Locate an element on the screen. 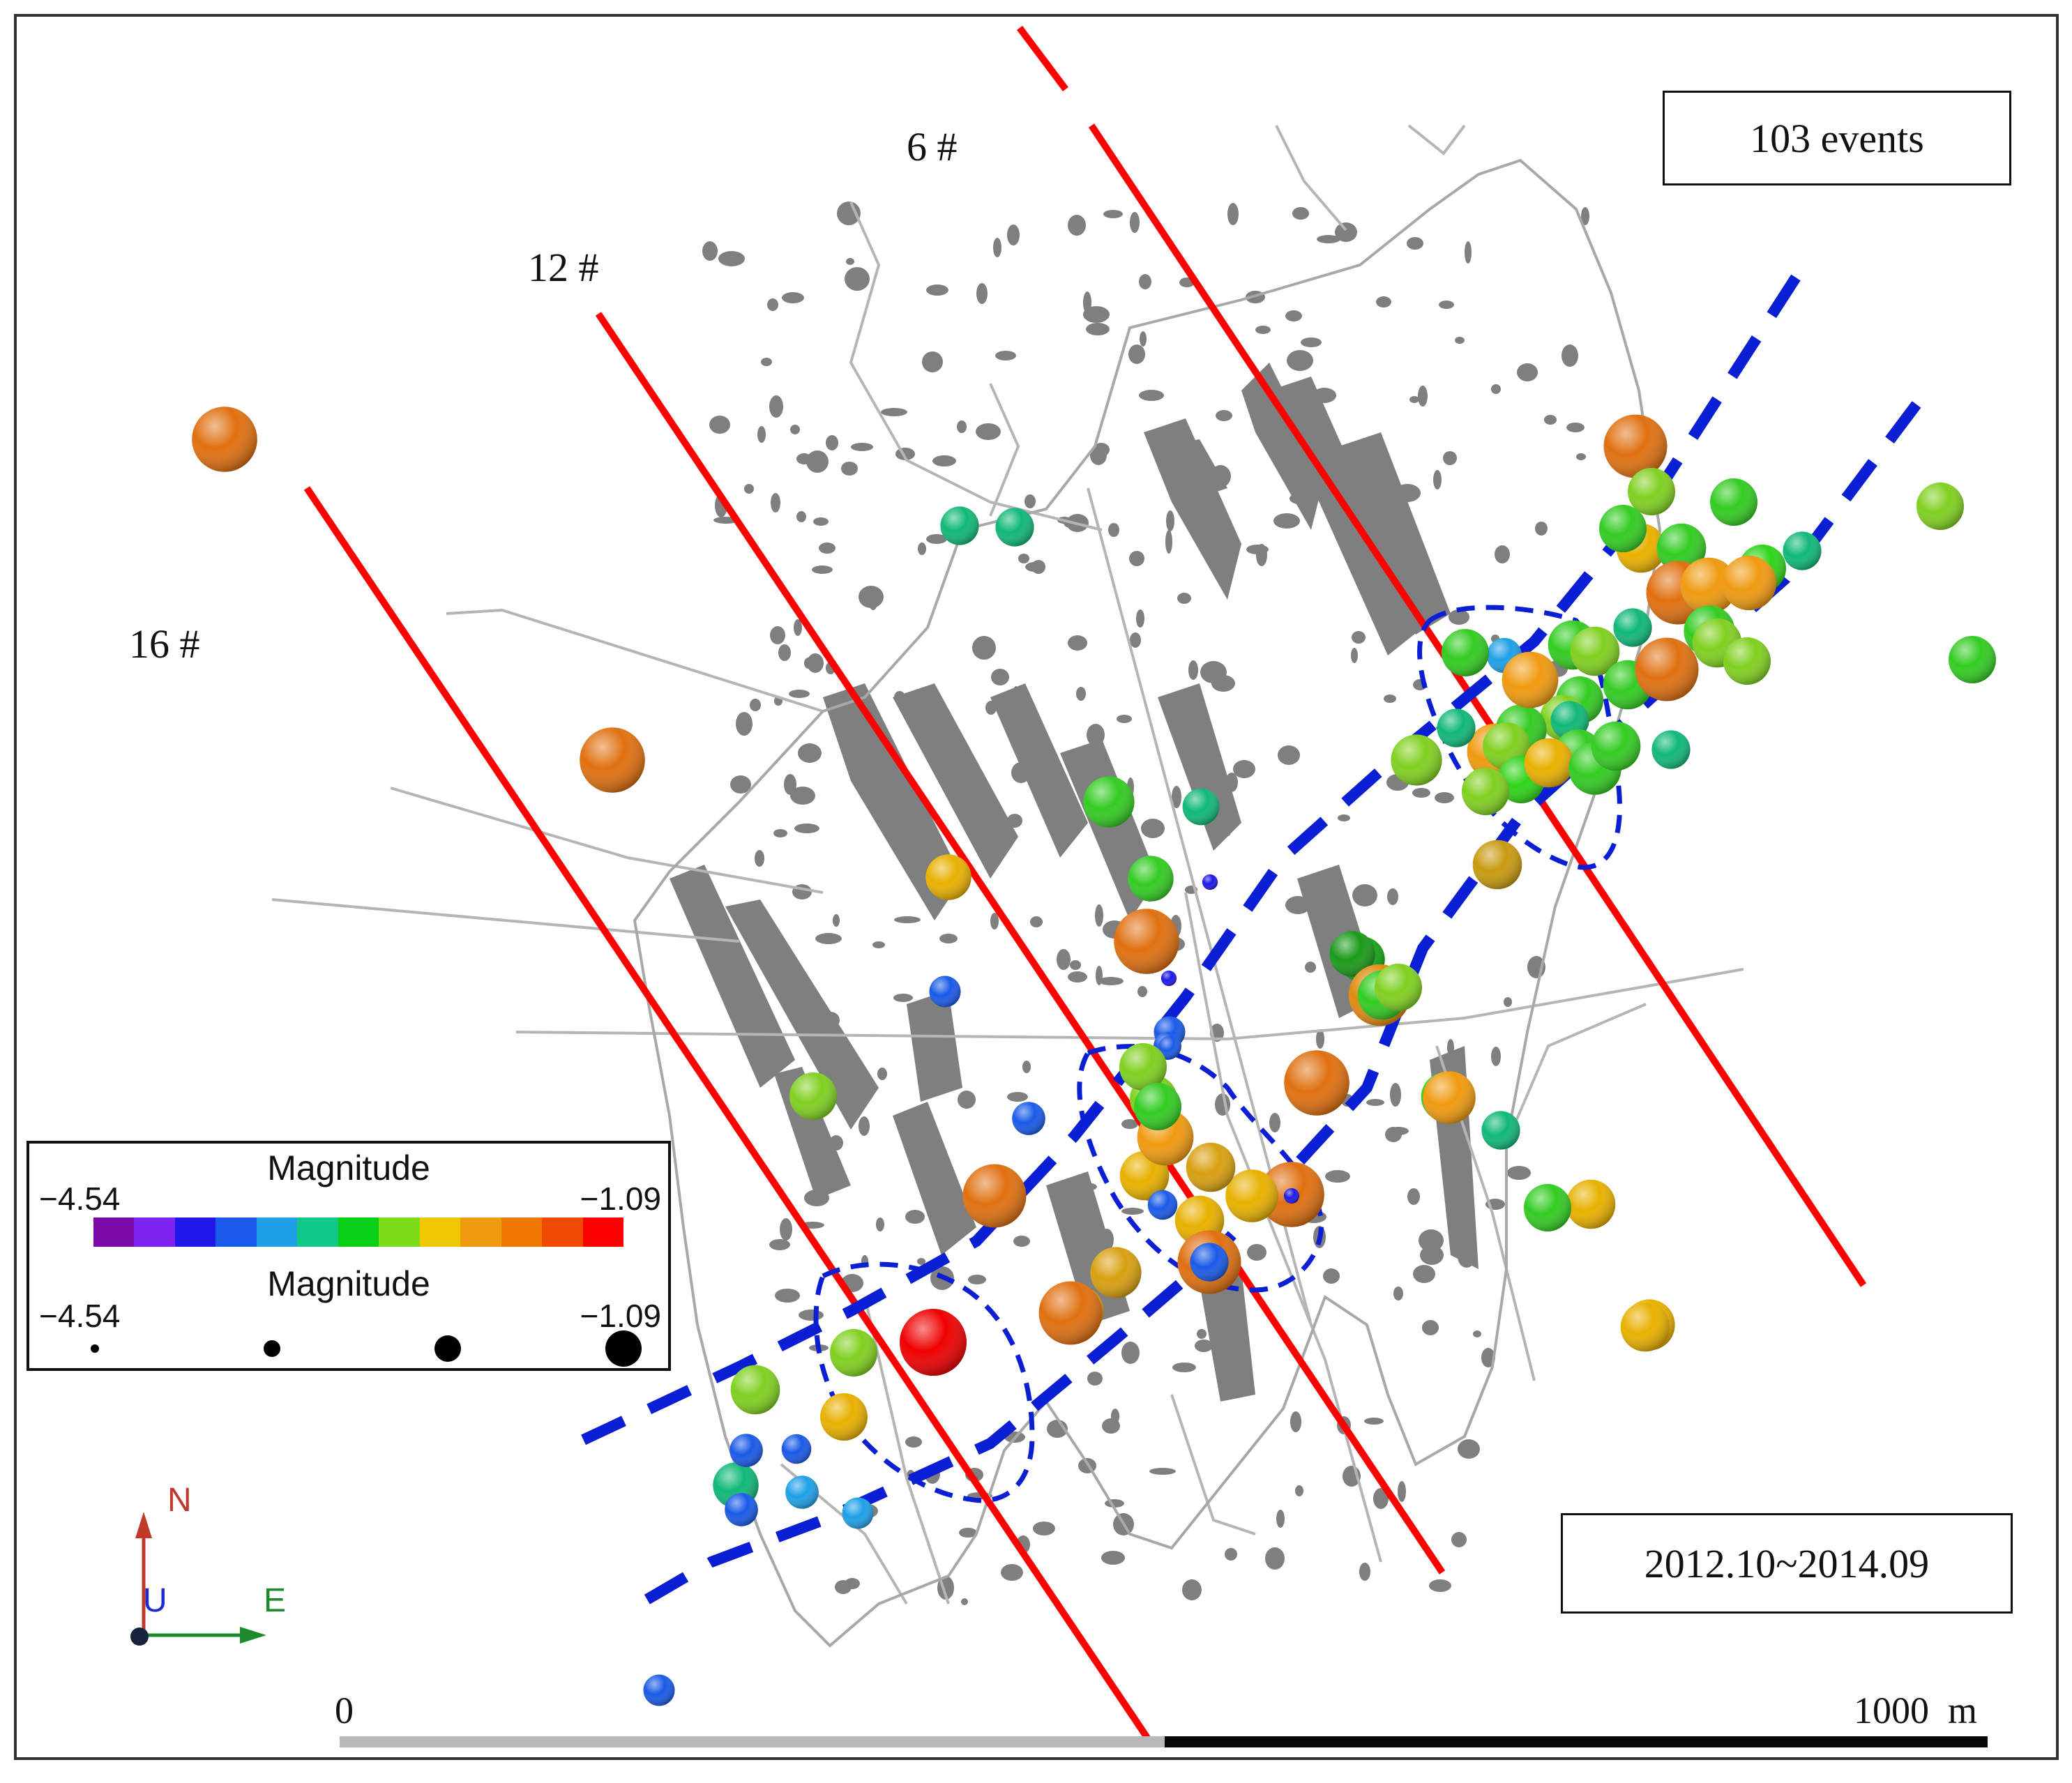 This screenshot has height=1783, width=2072. scale-start-label: 0 is located at coordinates (344, 1710).